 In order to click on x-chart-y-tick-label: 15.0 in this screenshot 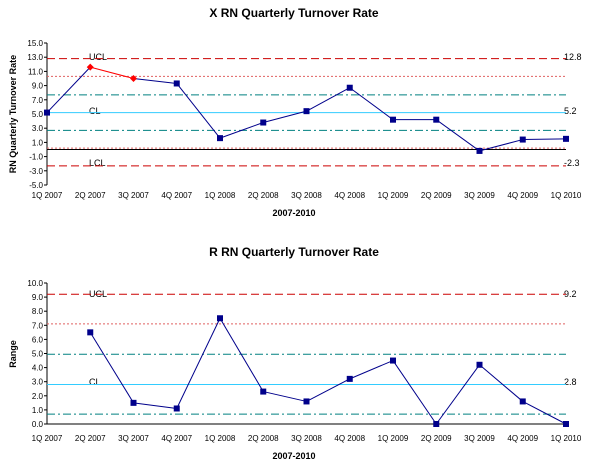, I will do `click(35, 43)`.